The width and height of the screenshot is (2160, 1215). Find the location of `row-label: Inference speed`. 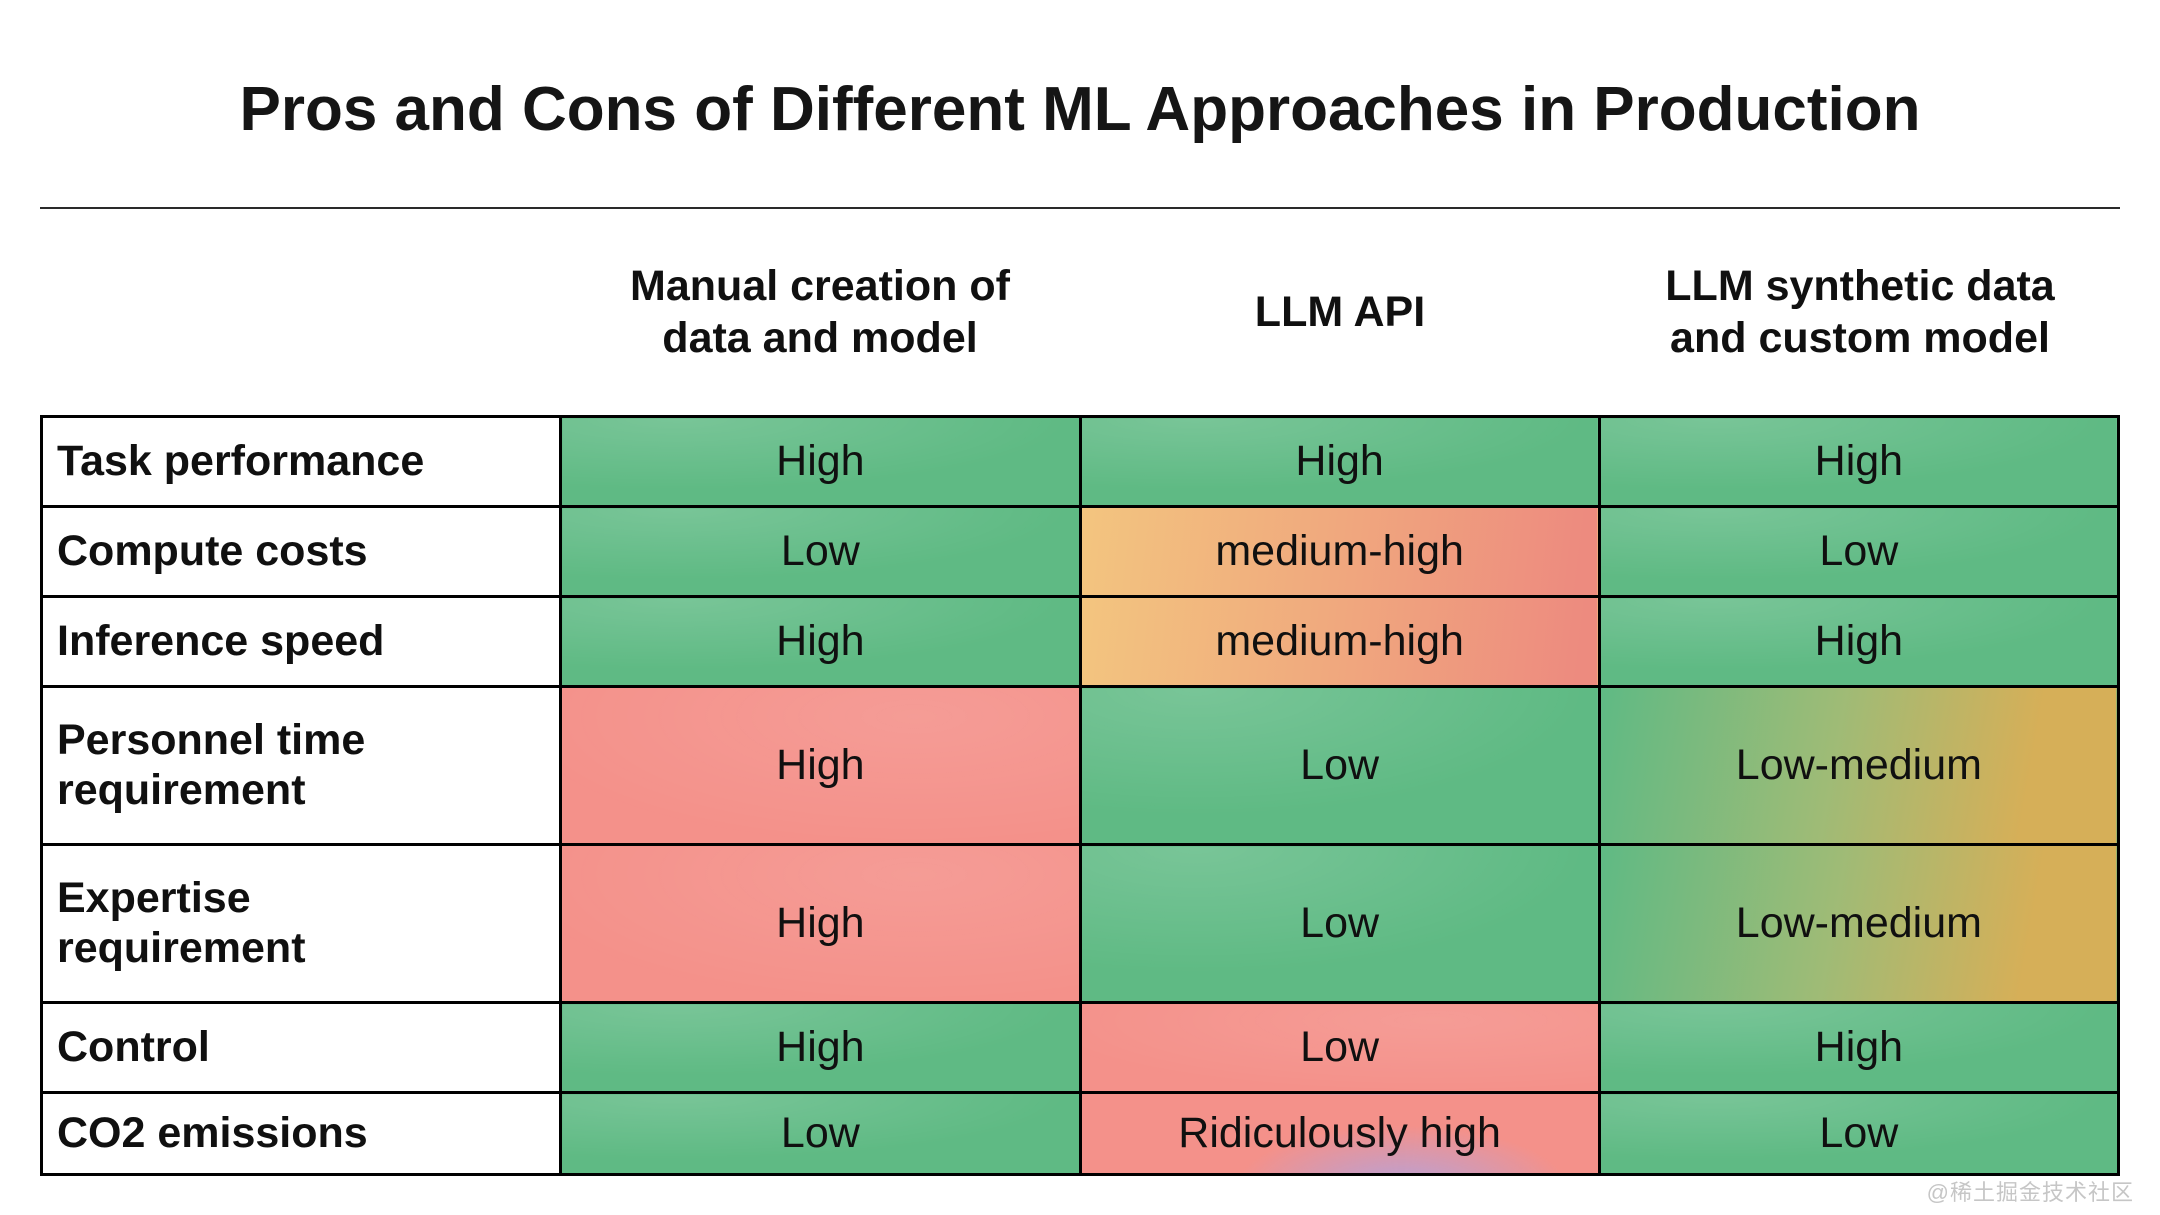

row-label: Inference speed is located at coordinates (301, 641).